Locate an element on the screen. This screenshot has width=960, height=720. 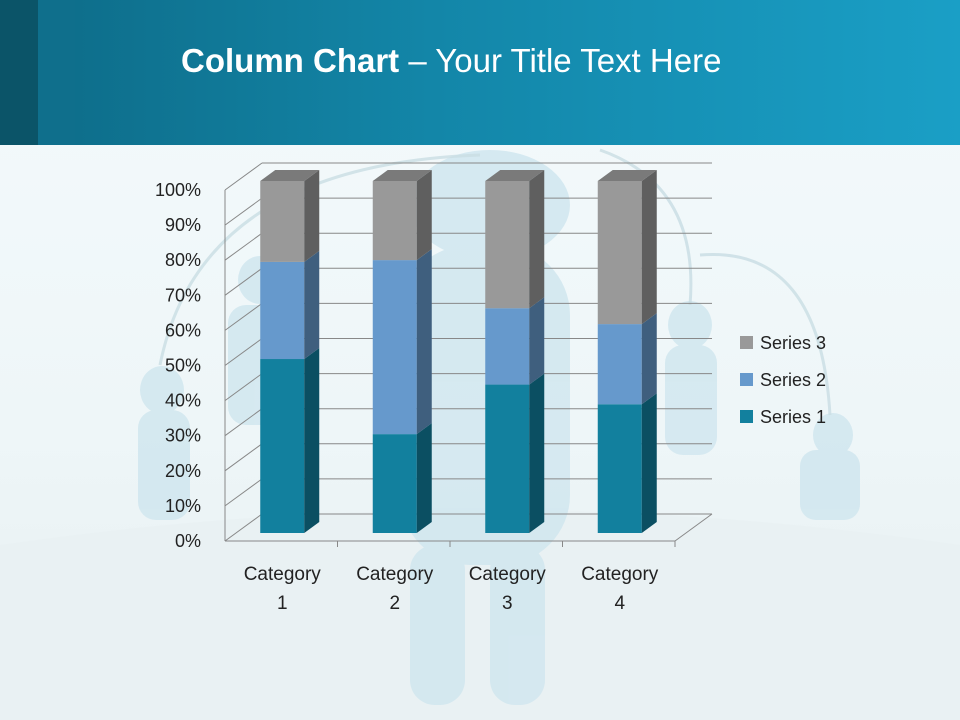
legend-label: Series 2 is located at coordinates (793, 380).